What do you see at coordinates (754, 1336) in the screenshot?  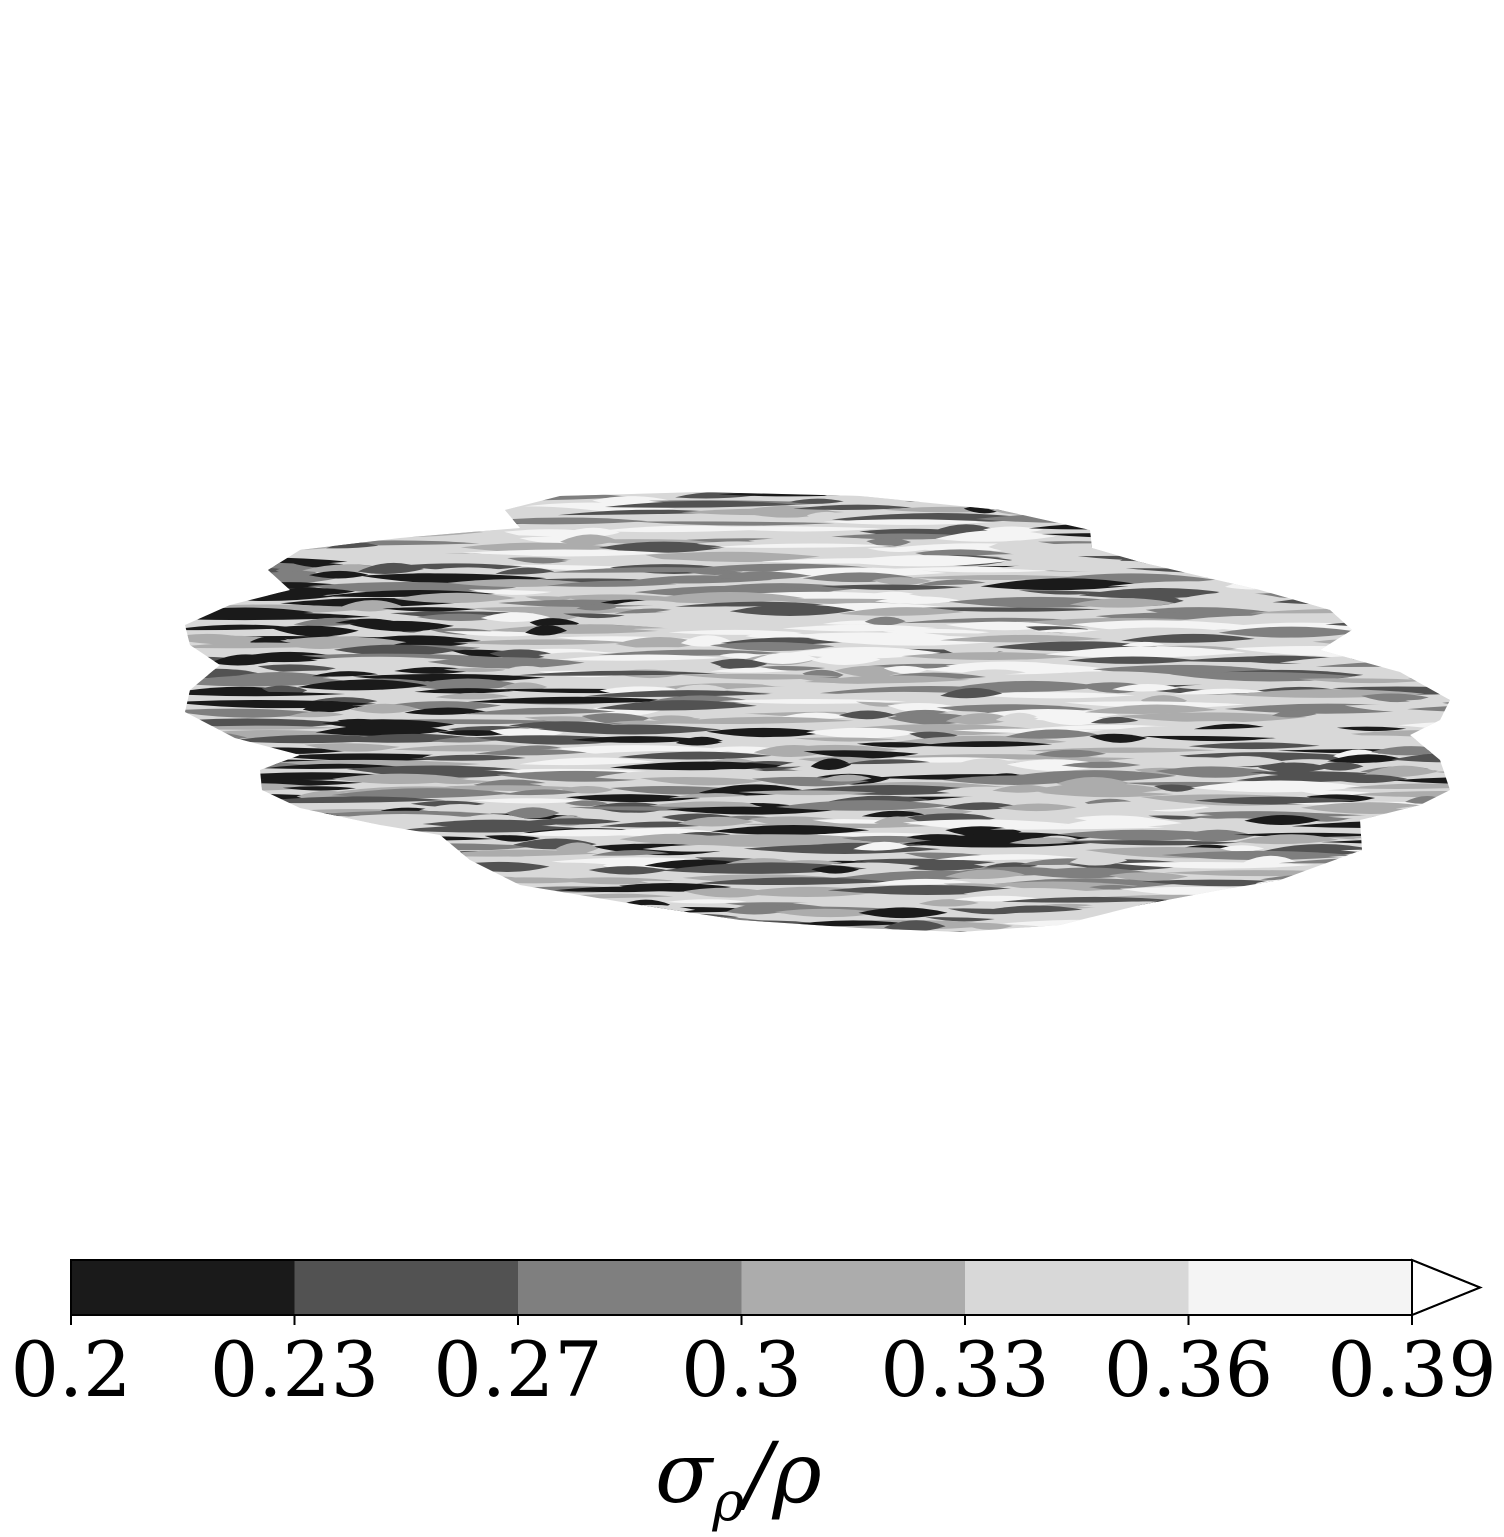 I see `colorbar: 0.2 0.23 0.27 0.3 0.33 0.36 0.39` at bounding box center [754, 1336].